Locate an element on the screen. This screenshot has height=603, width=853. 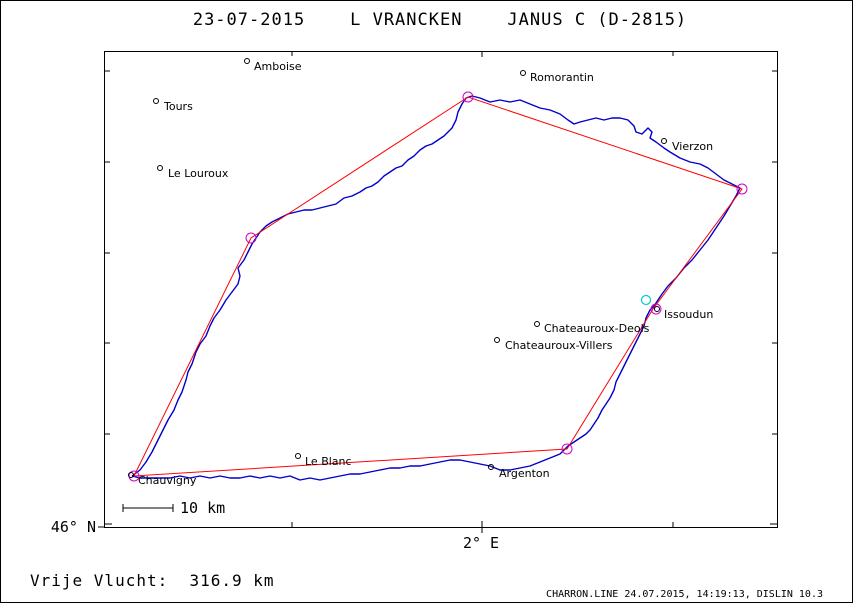
scale-bar-label: 10 km is located at coordinates (202, 508).